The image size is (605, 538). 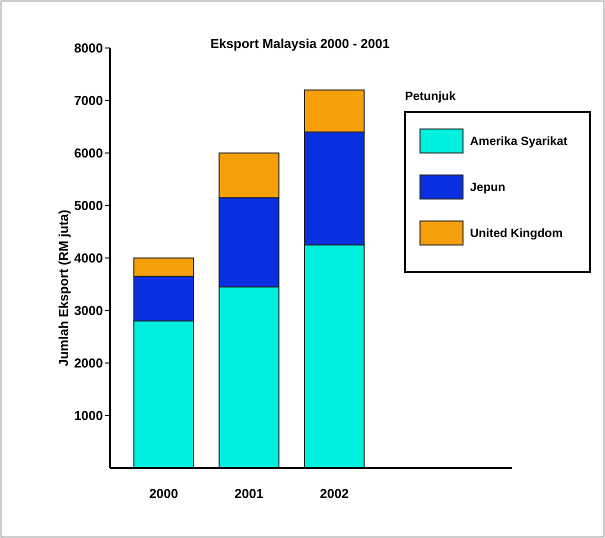 I want to click on chart-title: Eksport Malaysia 2000 - 2001, so click(x=300, y=43).